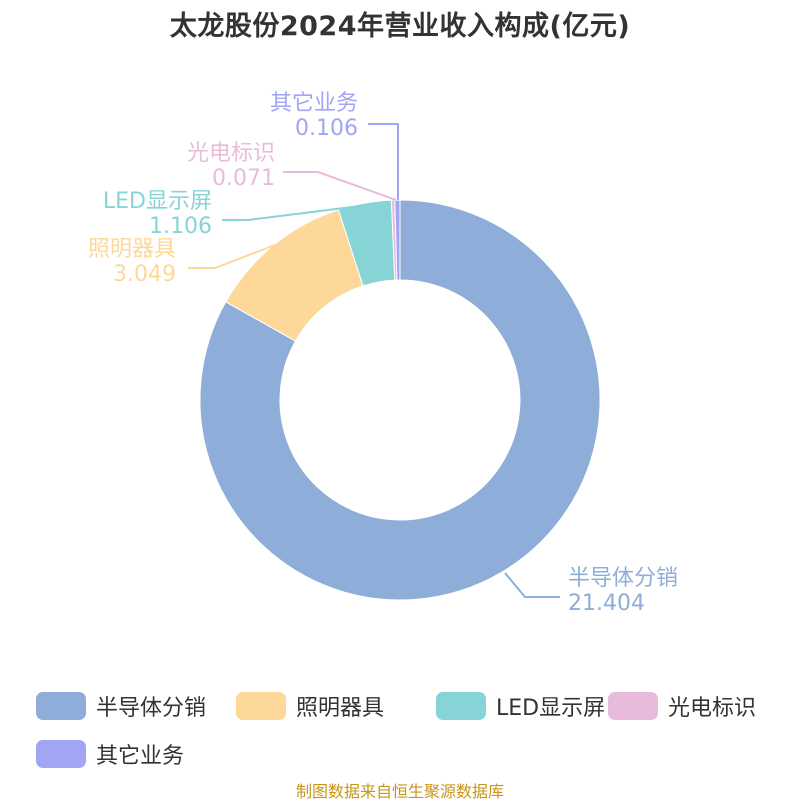 This screenshot has width=800, height=802. What do you see at coordinates (399, 791) in the screenshot?
I see `source-note: 制图数据来自恒生聚源数据库` at bounding box center [399, 791].